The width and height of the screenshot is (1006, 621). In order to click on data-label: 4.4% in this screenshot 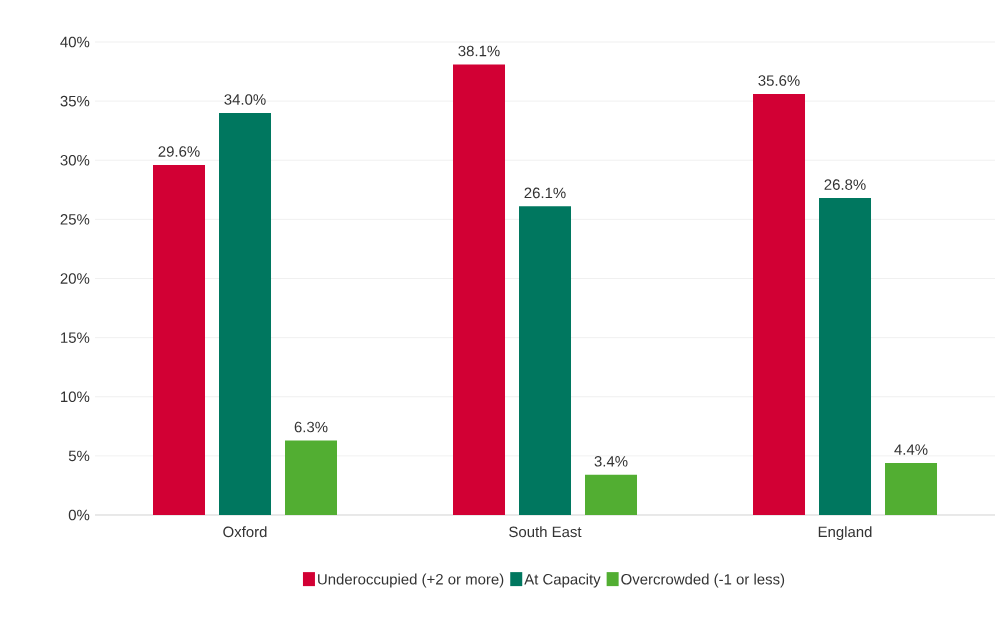, I will do `click(911, 449)`.